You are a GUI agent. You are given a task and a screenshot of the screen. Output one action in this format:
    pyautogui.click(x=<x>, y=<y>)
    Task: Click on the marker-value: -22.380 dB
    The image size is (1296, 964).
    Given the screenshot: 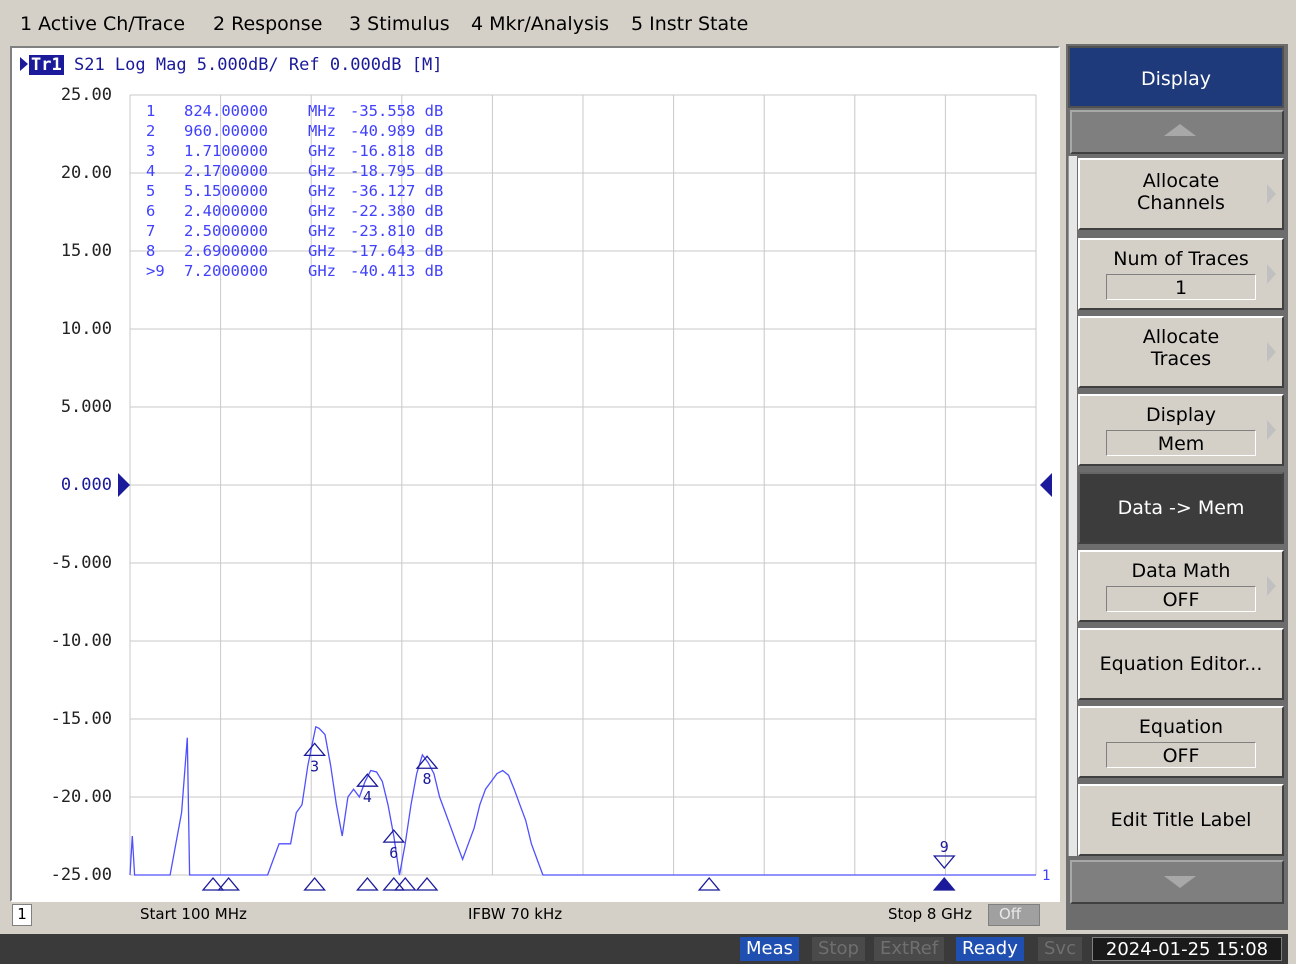 What is the action you would take?
    pyautogui.click(x=397, y=211)
    